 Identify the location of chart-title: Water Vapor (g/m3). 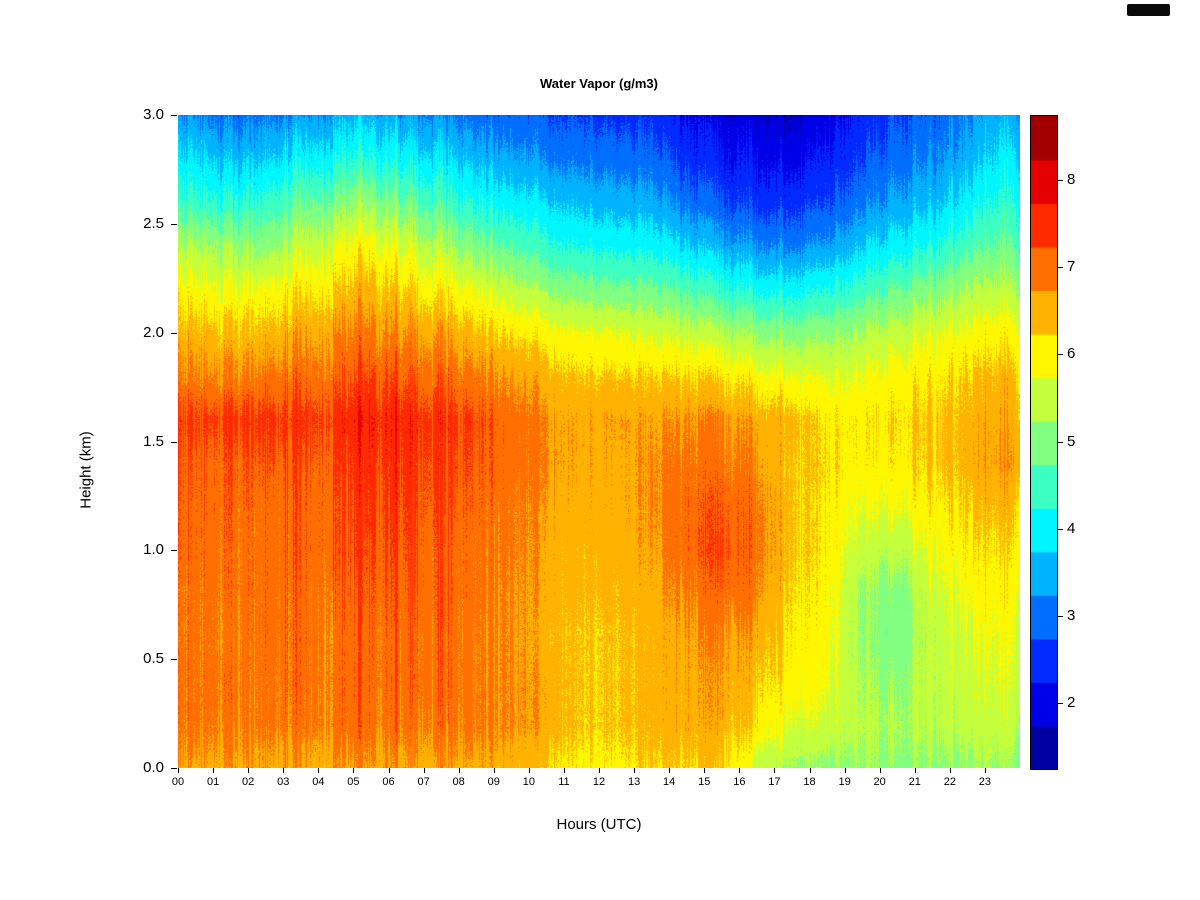
(599, 83).